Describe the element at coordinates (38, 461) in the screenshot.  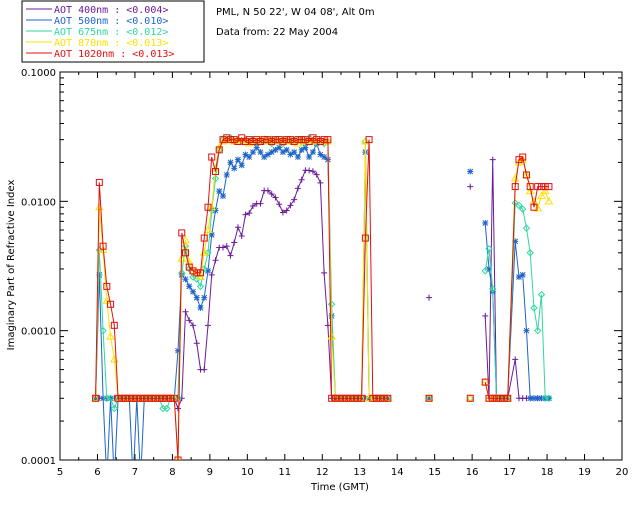
I see `y-tick-label: 0.0001` at that location.